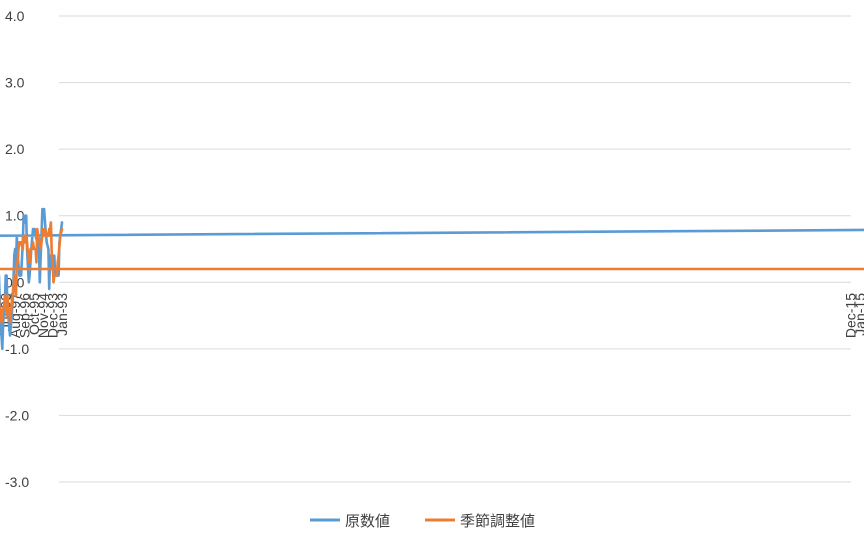  Describe the element at coordinates (15, 83) in the screenshot. I see `y-tick-label: 3.0` at that location.